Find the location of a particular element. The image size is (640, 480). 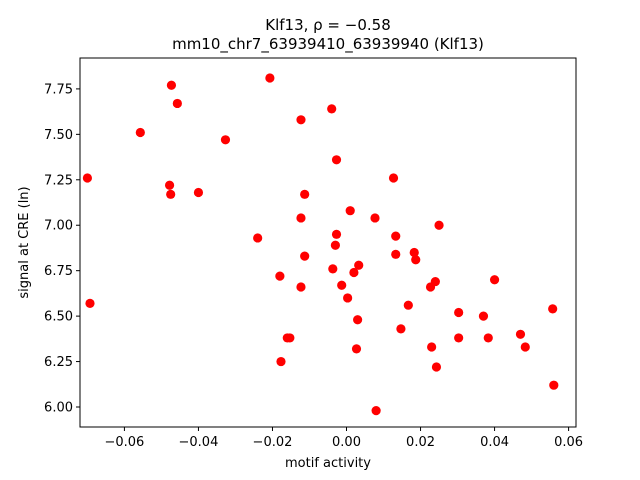

y-tick-label: 7.25 is located at coordinates (58, 180).